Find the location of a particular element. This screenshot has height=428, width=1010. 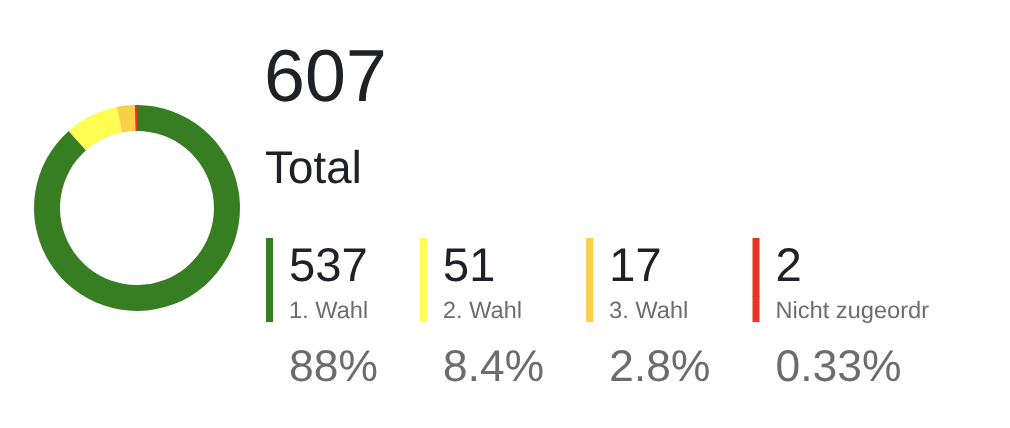

text: 88% is located at coordinates (333, 365).